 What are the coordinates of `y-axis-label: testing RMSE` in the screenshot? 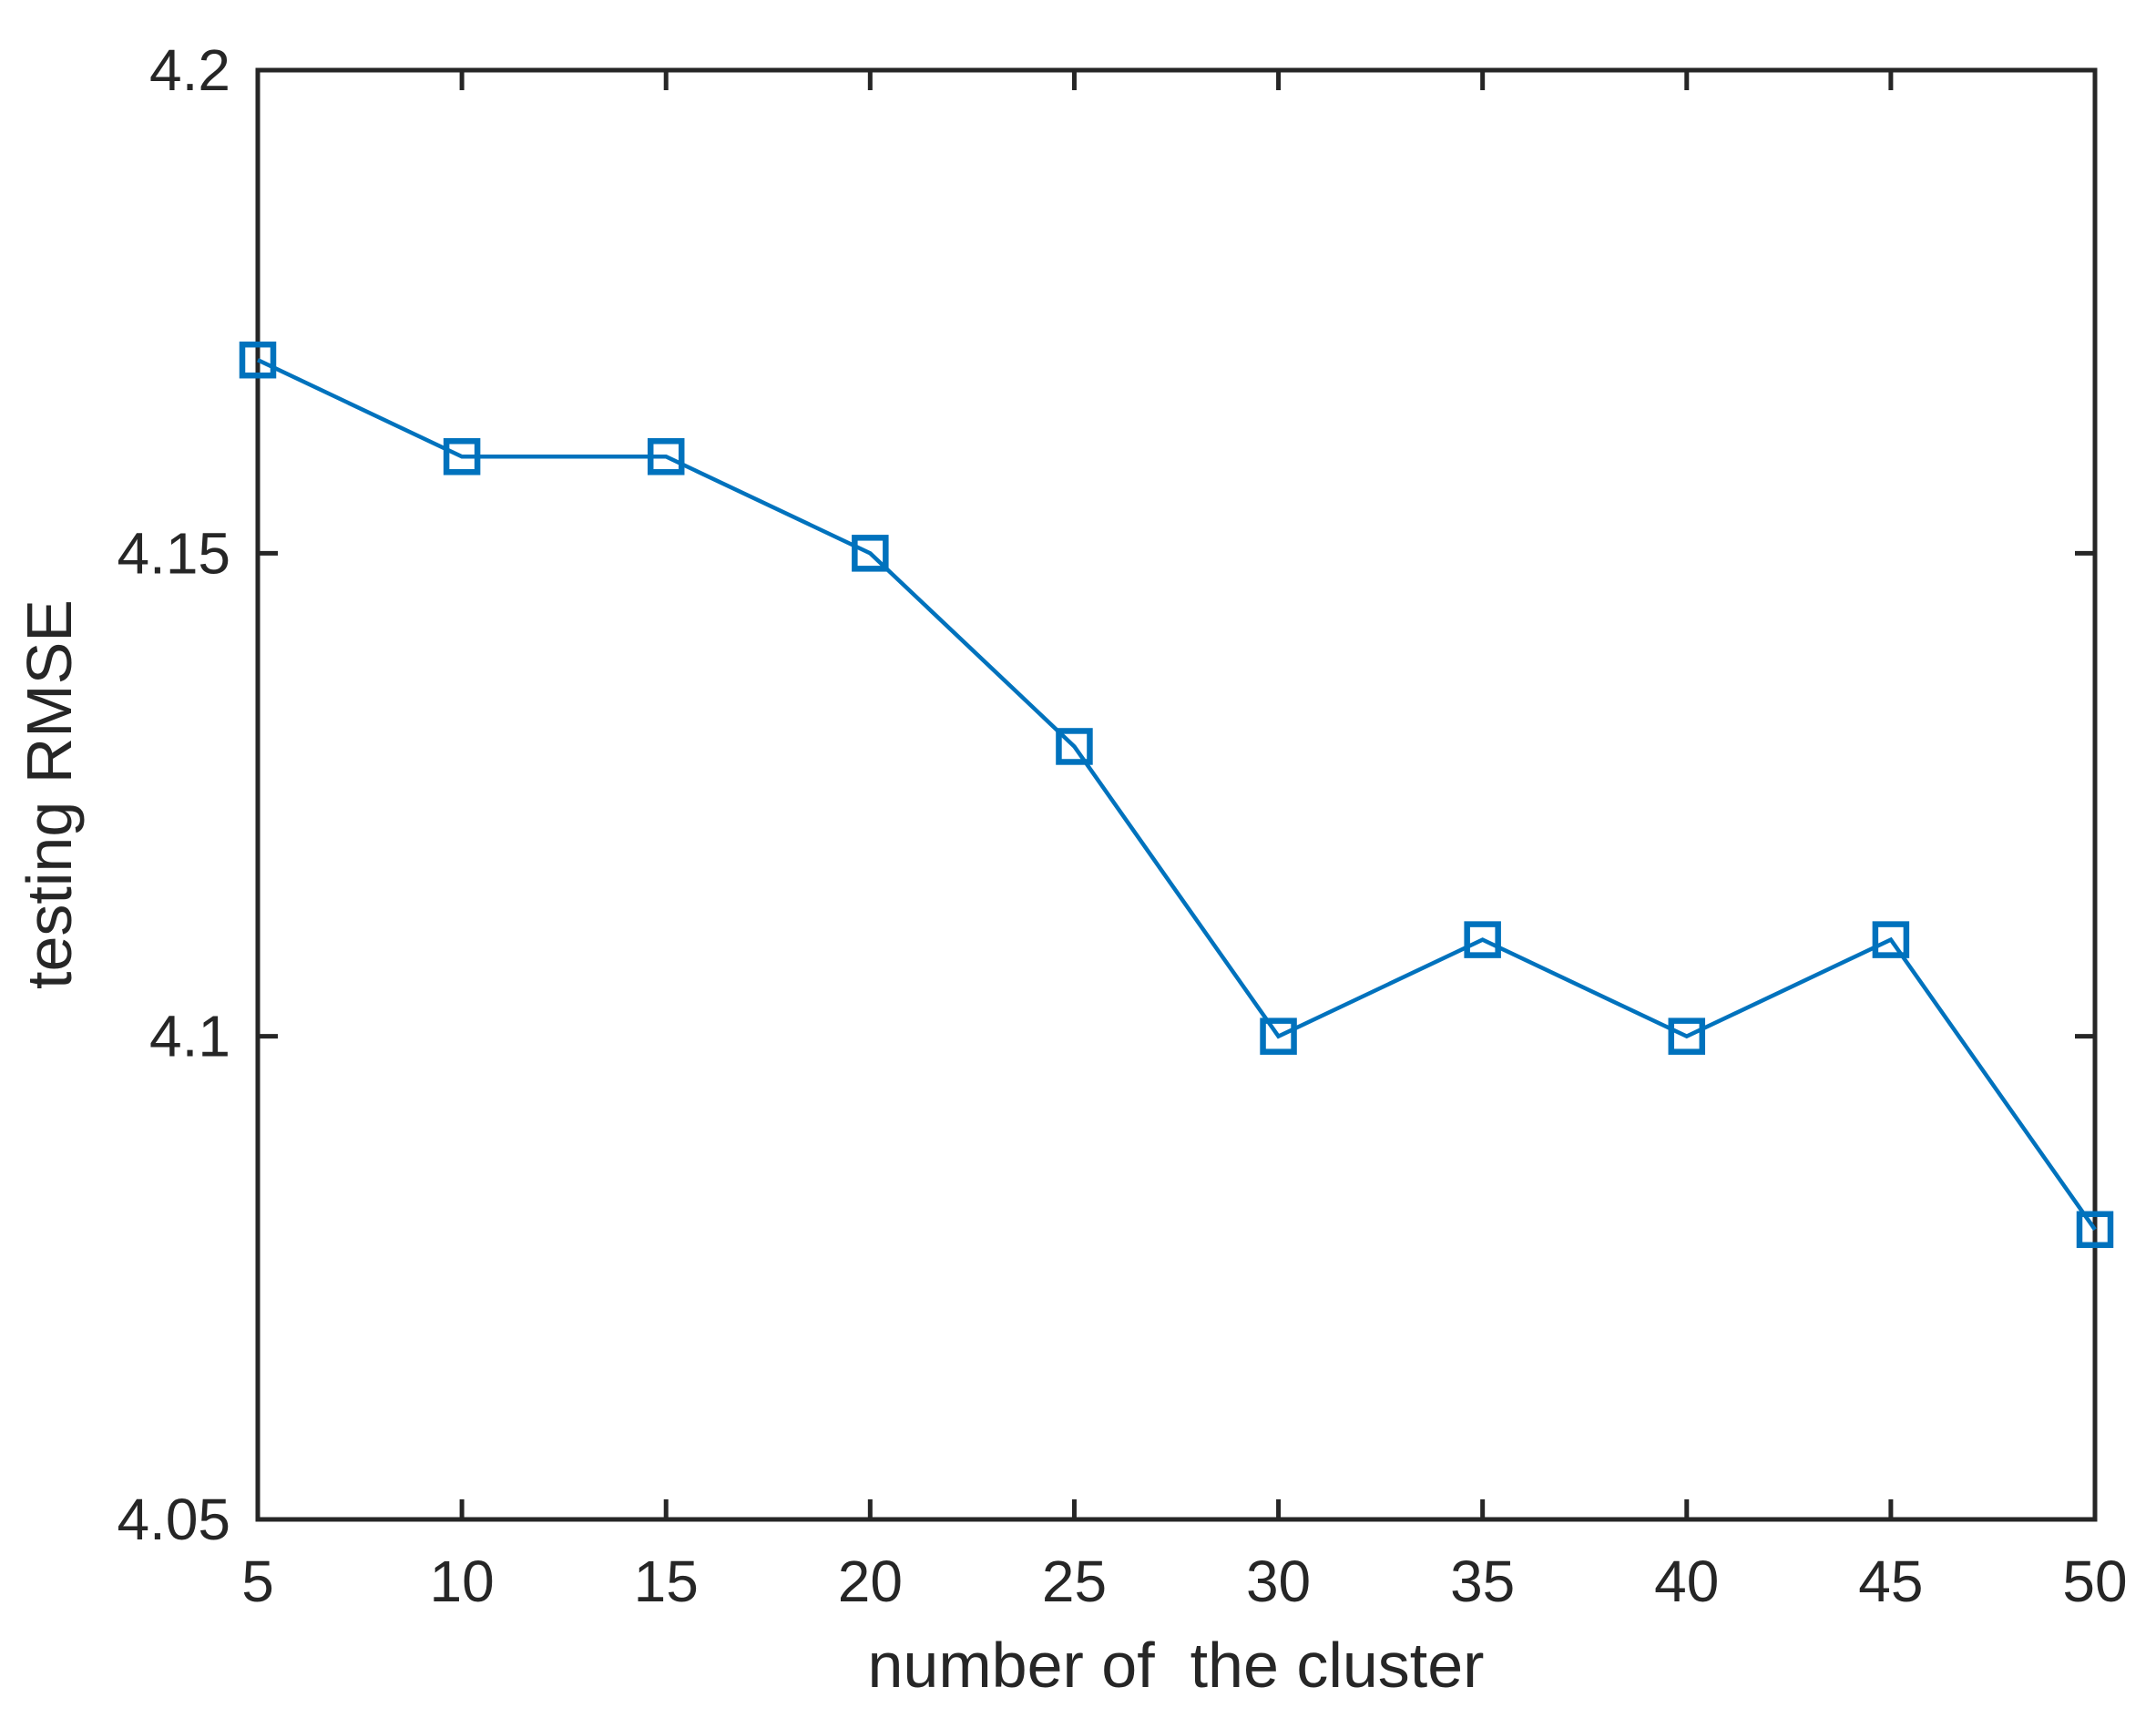 It's located at (49, 794).